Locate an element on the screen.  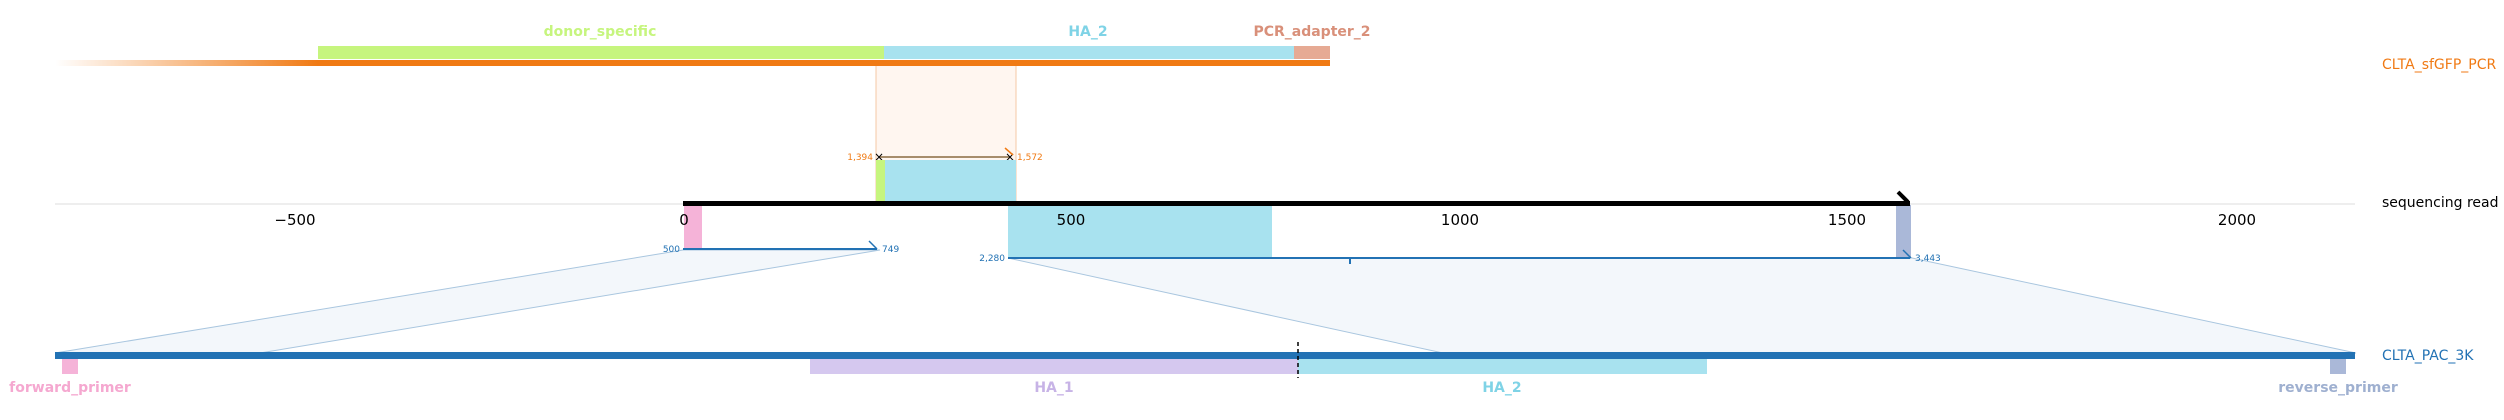
read-arrow-icon is located at coordinates (1903, 197).